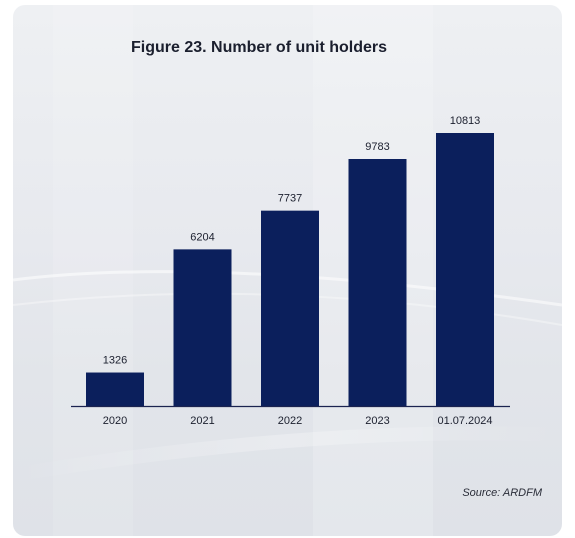  I want to click on data-label: 6204, so click(202, 237).